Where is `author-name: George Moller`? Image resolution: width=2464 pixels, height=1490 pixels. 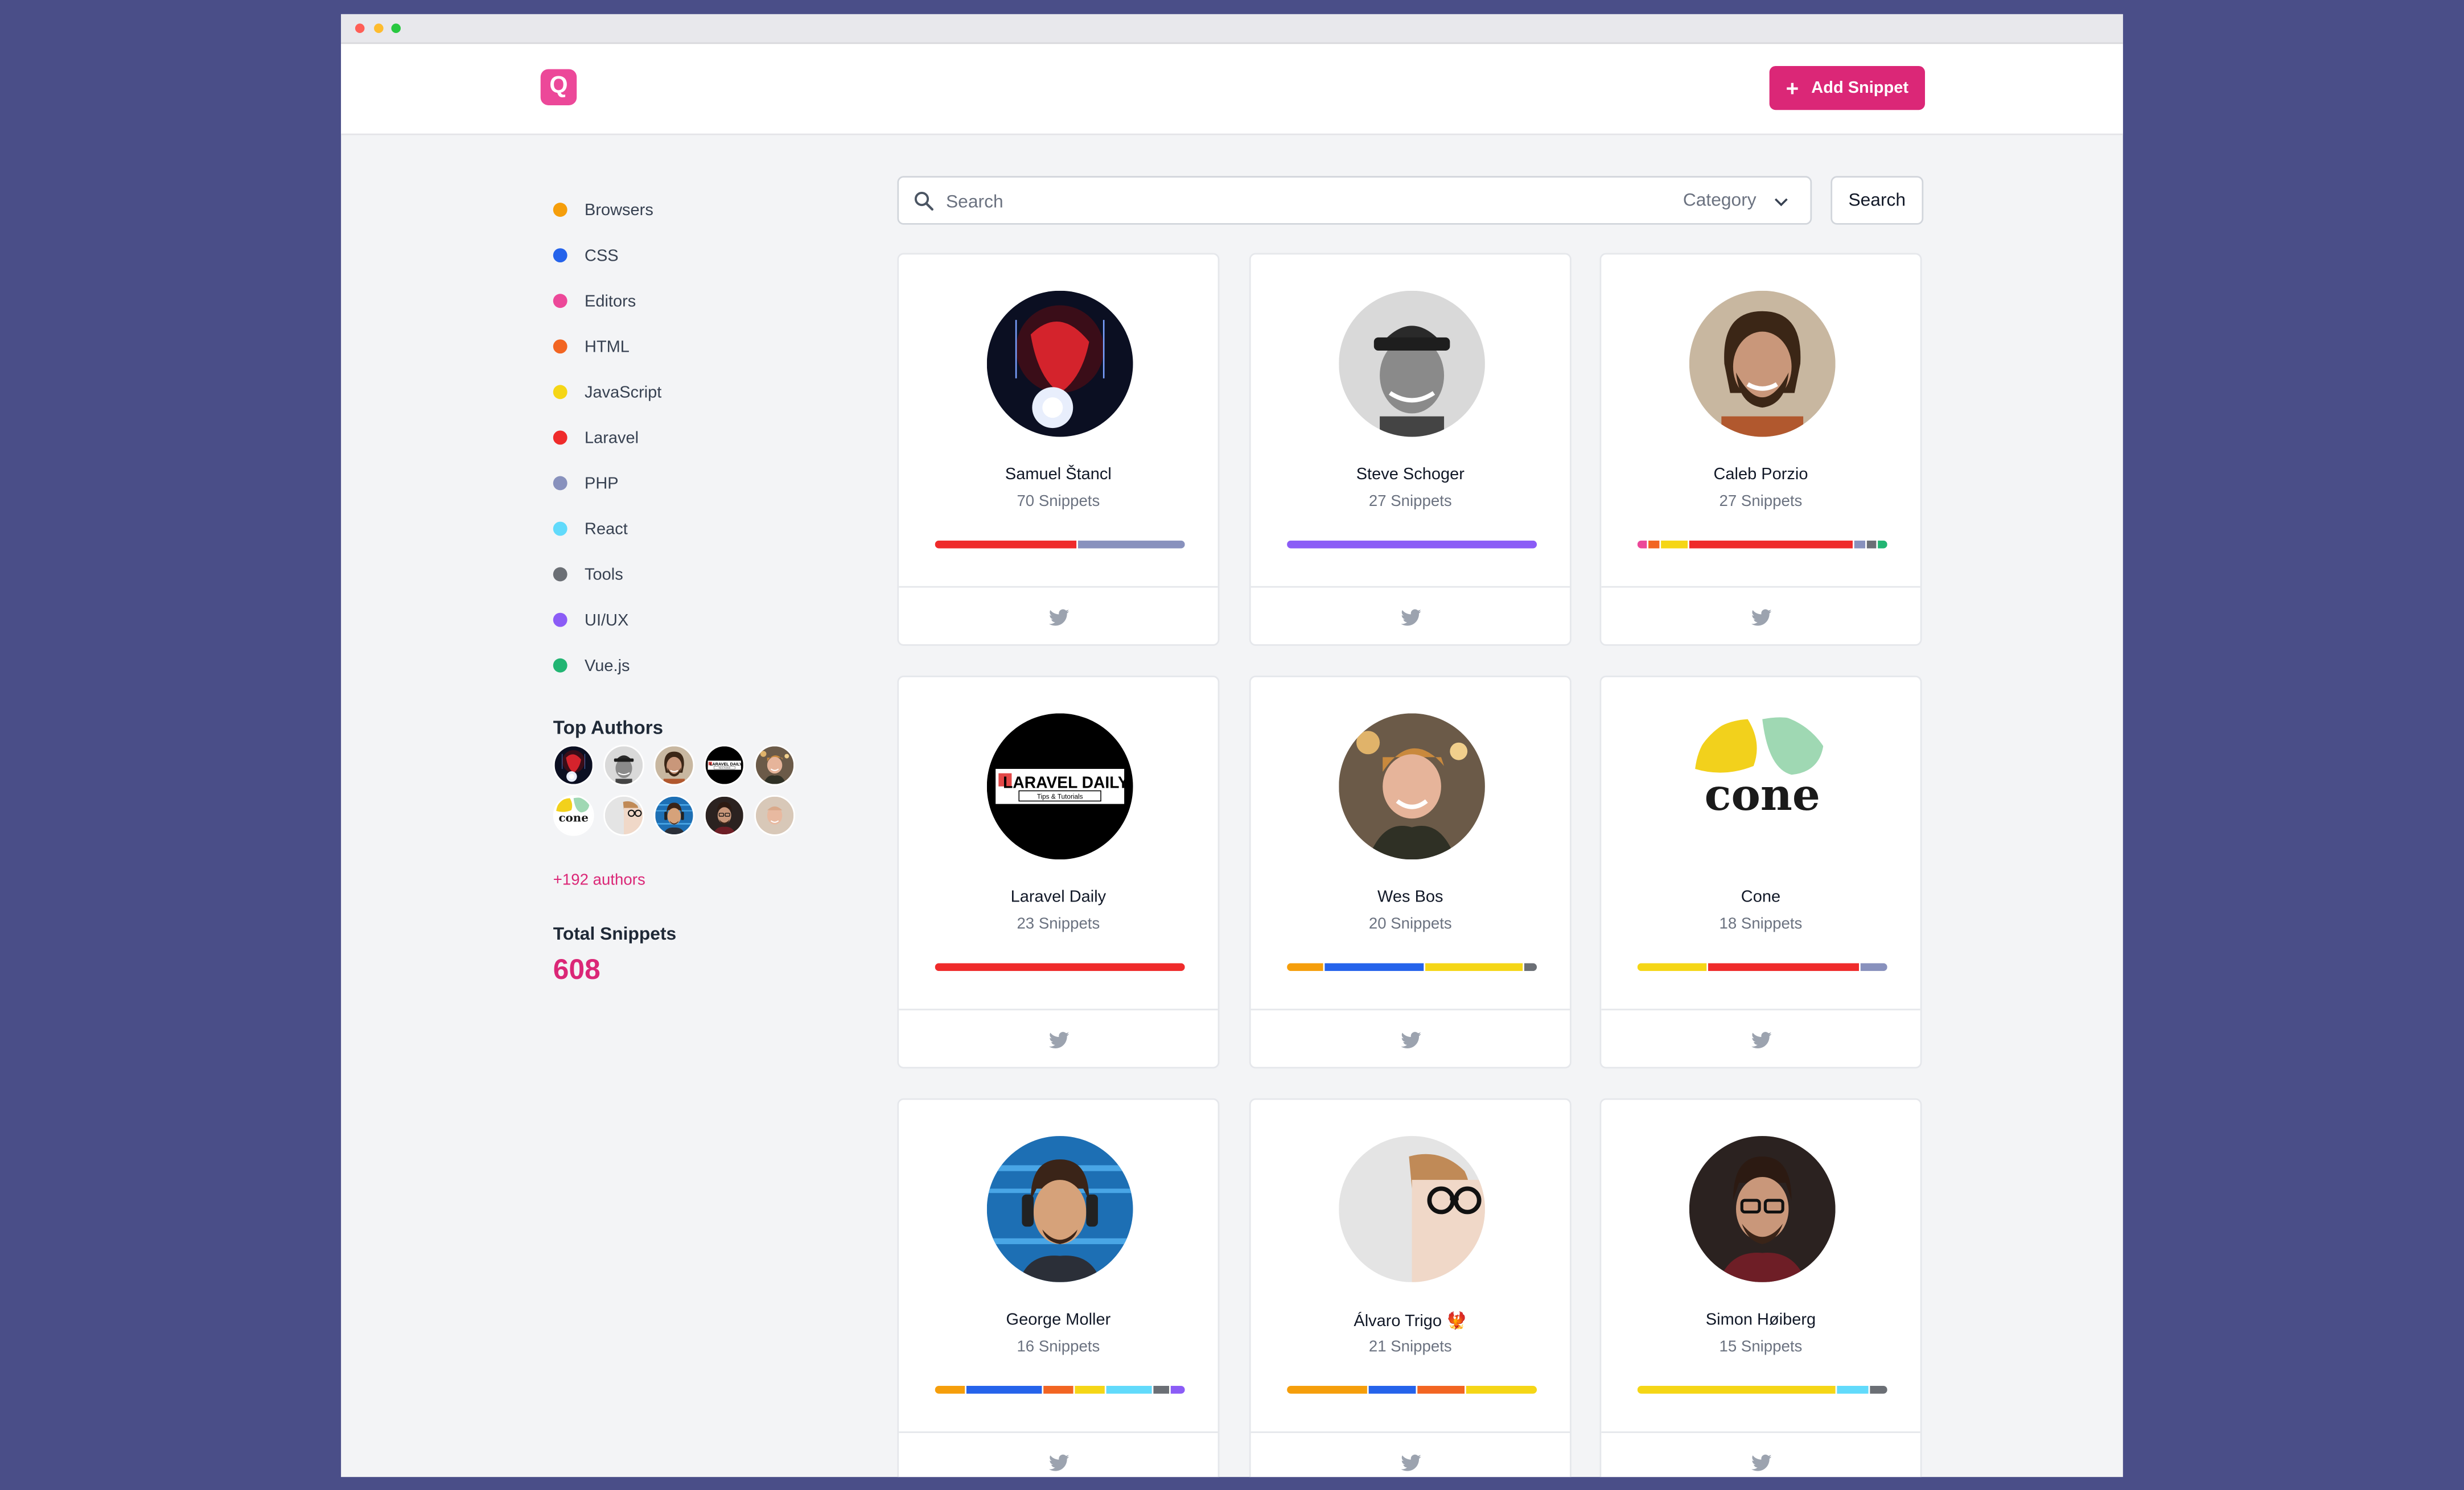
author-name: George Moller is located at coordinates (1058, 1320).